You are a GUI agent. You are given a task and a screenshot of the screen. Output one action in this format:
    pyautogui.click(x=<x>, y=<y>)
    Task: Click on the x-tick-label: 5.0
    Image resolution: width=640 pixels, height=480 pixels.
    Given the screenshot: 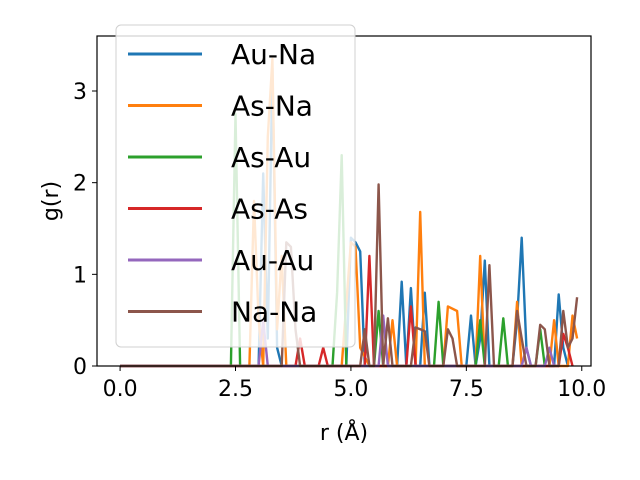 What is the action you would take?
    pyautogui.click(x=350, y=389)
    